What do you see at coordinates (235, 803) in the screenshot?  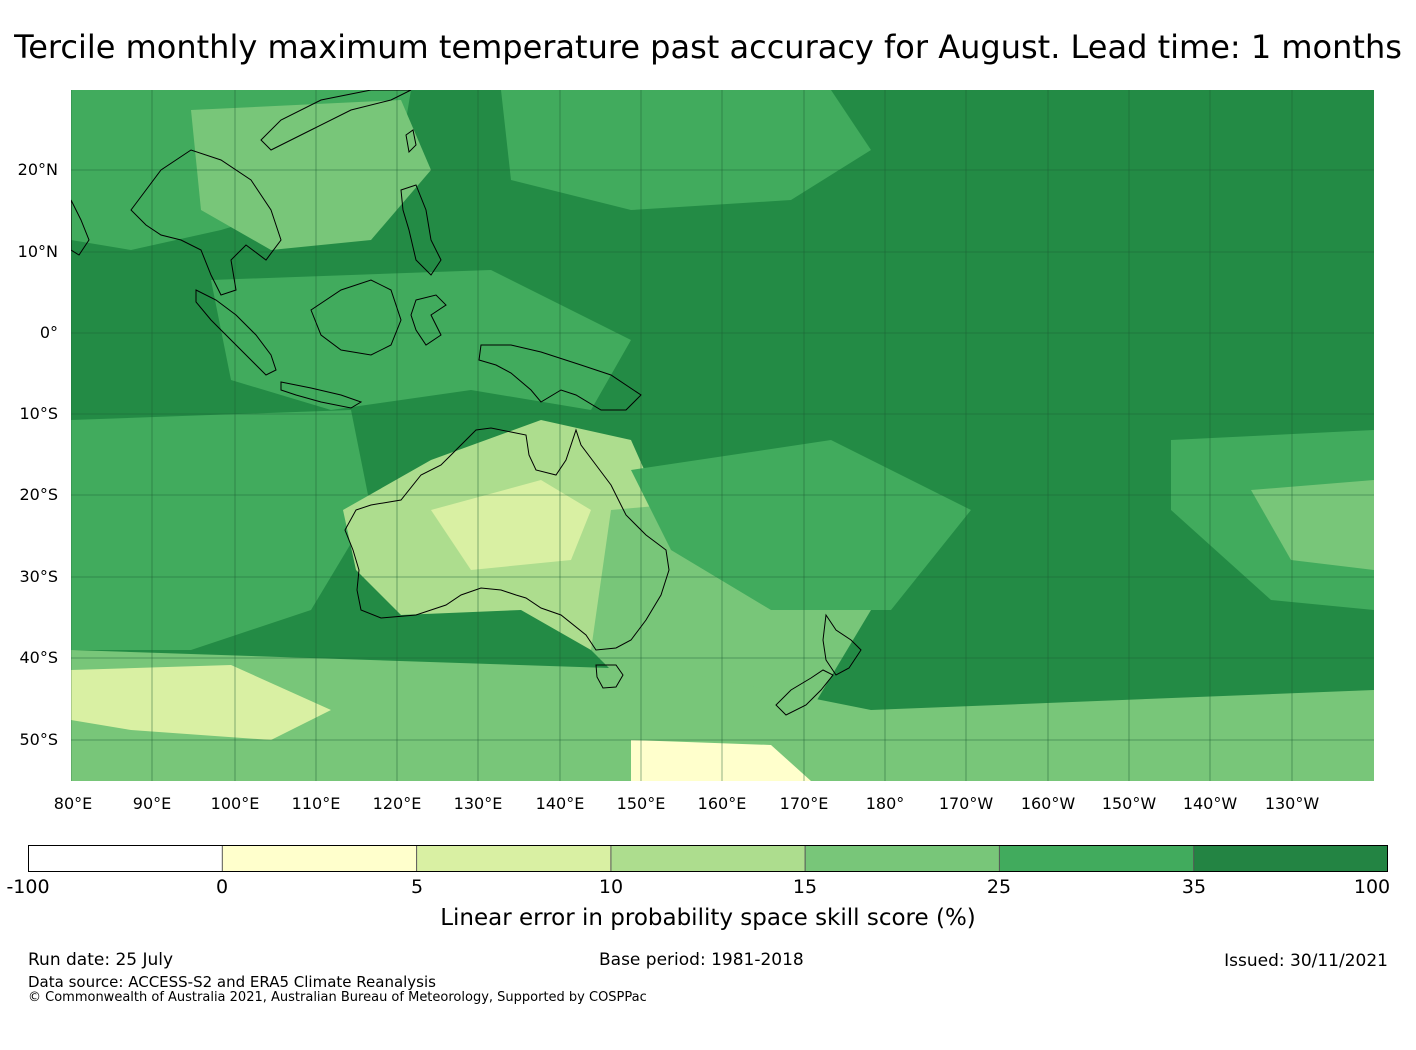 I see `lon-label-100e: 100°E` at bounding box center [235, 803].